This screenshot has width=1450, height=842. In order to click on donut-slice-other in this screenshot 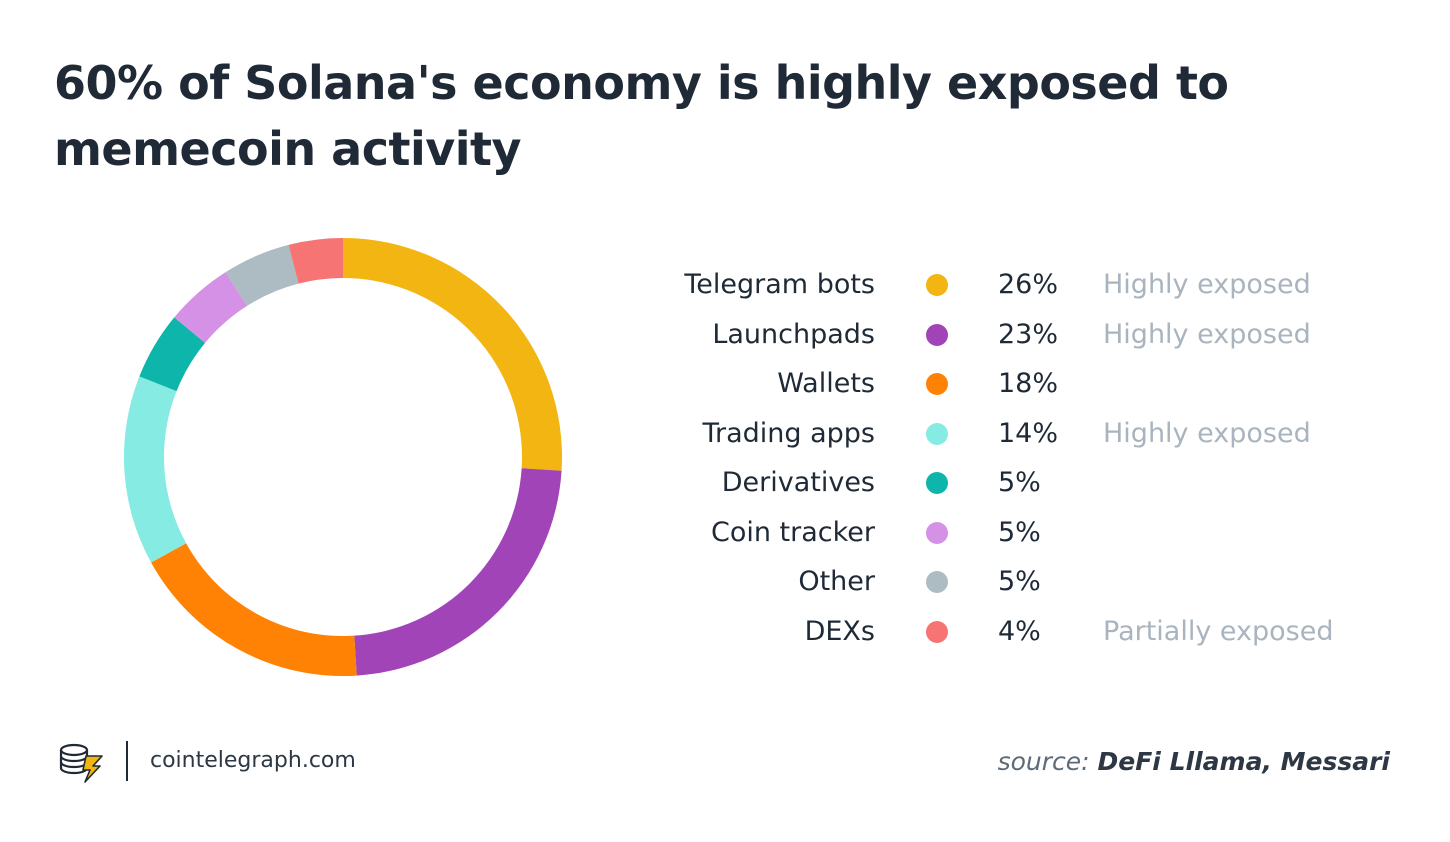, I will do `click(262, 275)`.